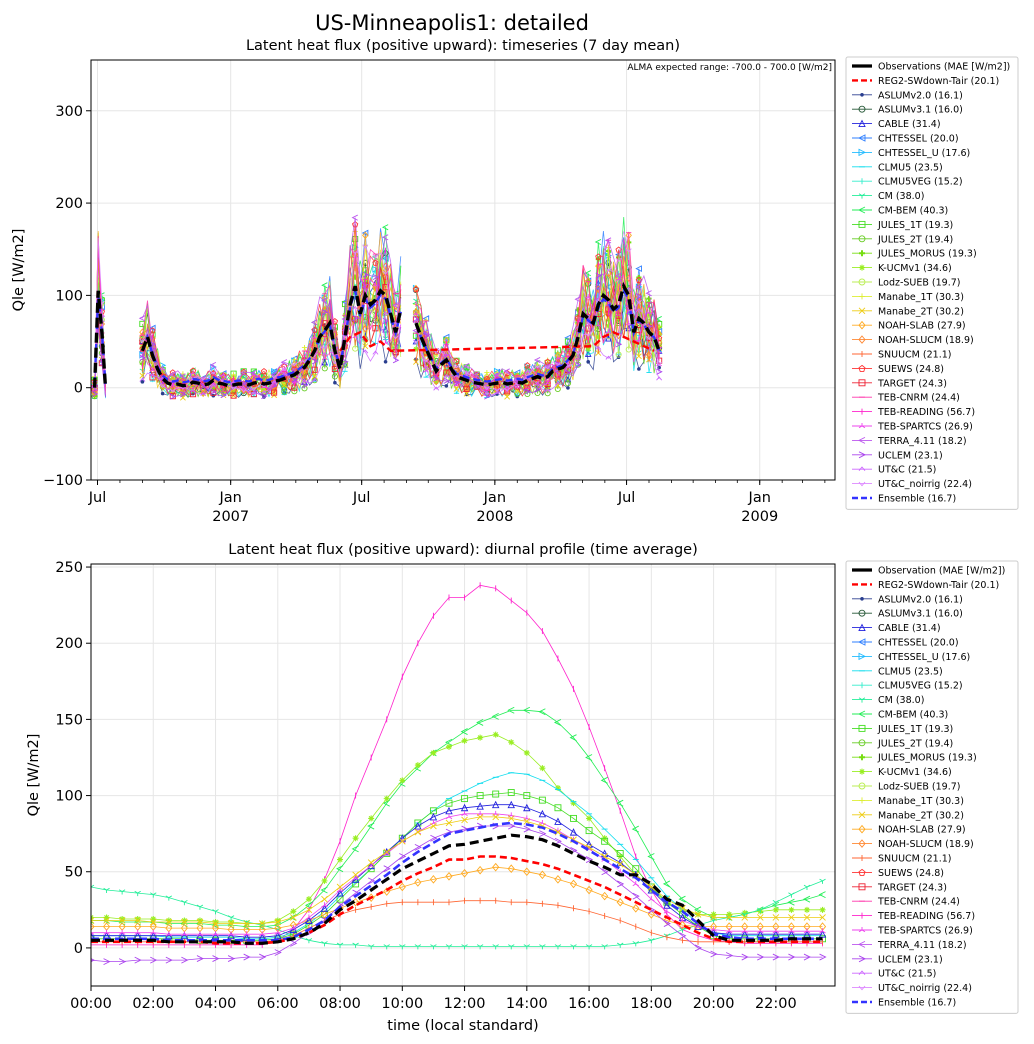 The height and width of the screenshot is (1044, 1034). Describe the element at coordinates (915, 268) in the screenshot. I see `legend-label: K-UCMv1 (34.6)` at that location.